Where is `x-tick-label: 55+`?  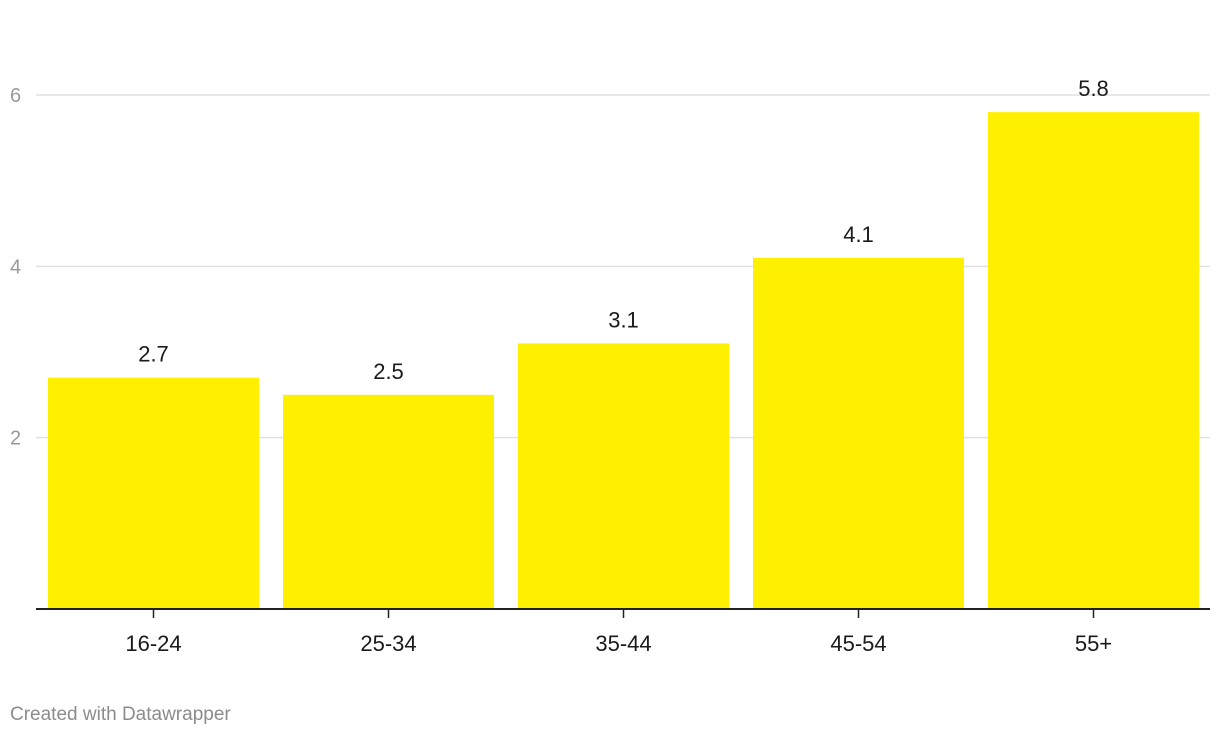 x-tick-label: 55+ is located at coordinates (1093, 643).